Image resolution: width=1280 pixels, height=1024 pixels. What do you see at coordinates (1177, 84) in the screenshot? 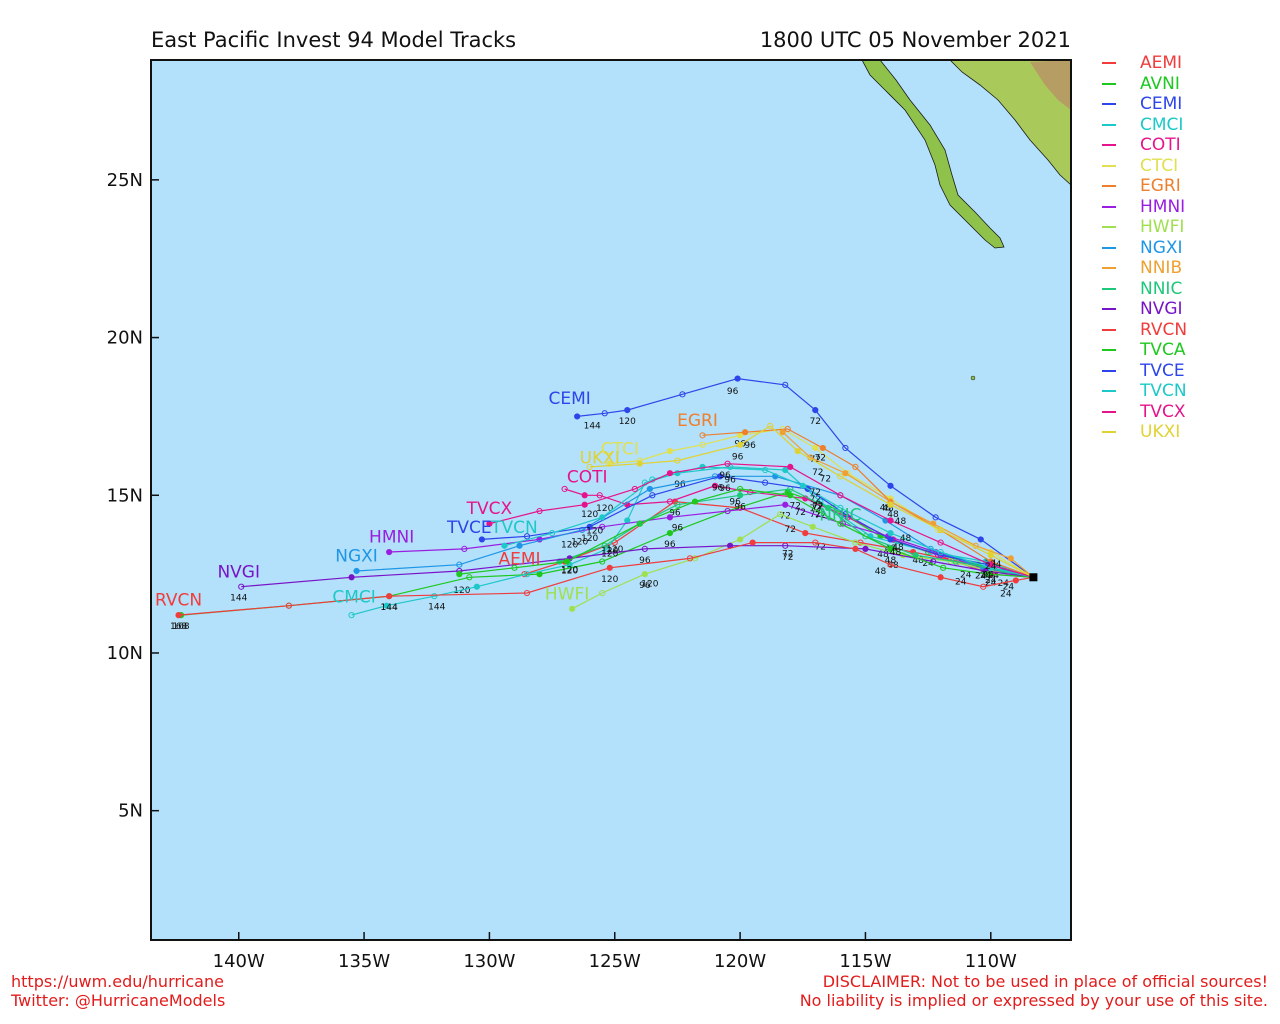
I see `legend-item-avni: AVNI` at bounding box center [1177, 84].